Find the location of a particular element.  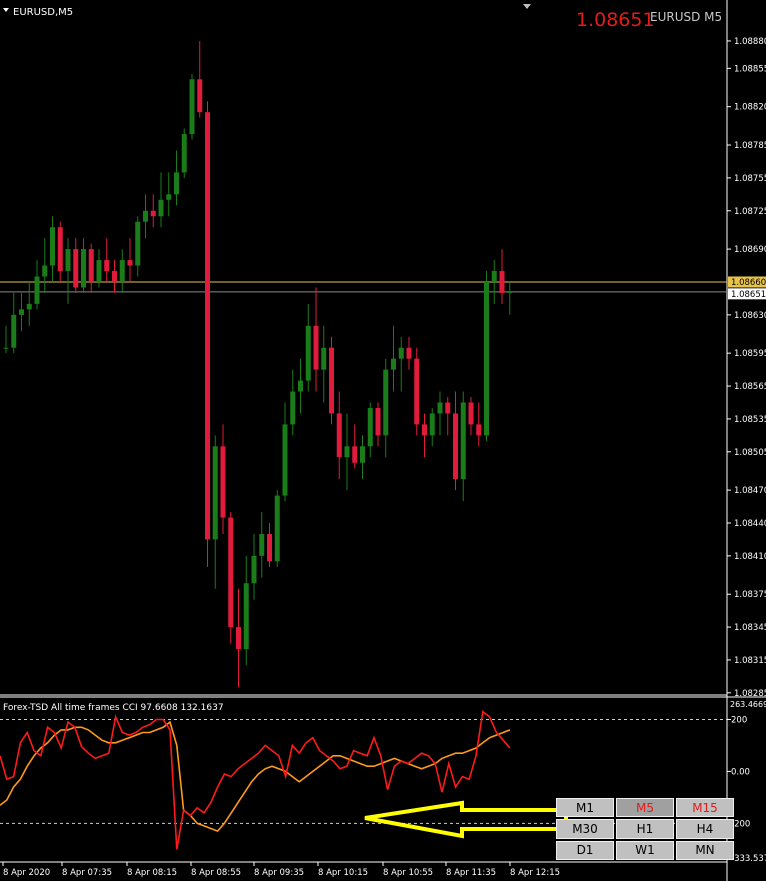

cci-fast-line is located at coordinates (255, 780).